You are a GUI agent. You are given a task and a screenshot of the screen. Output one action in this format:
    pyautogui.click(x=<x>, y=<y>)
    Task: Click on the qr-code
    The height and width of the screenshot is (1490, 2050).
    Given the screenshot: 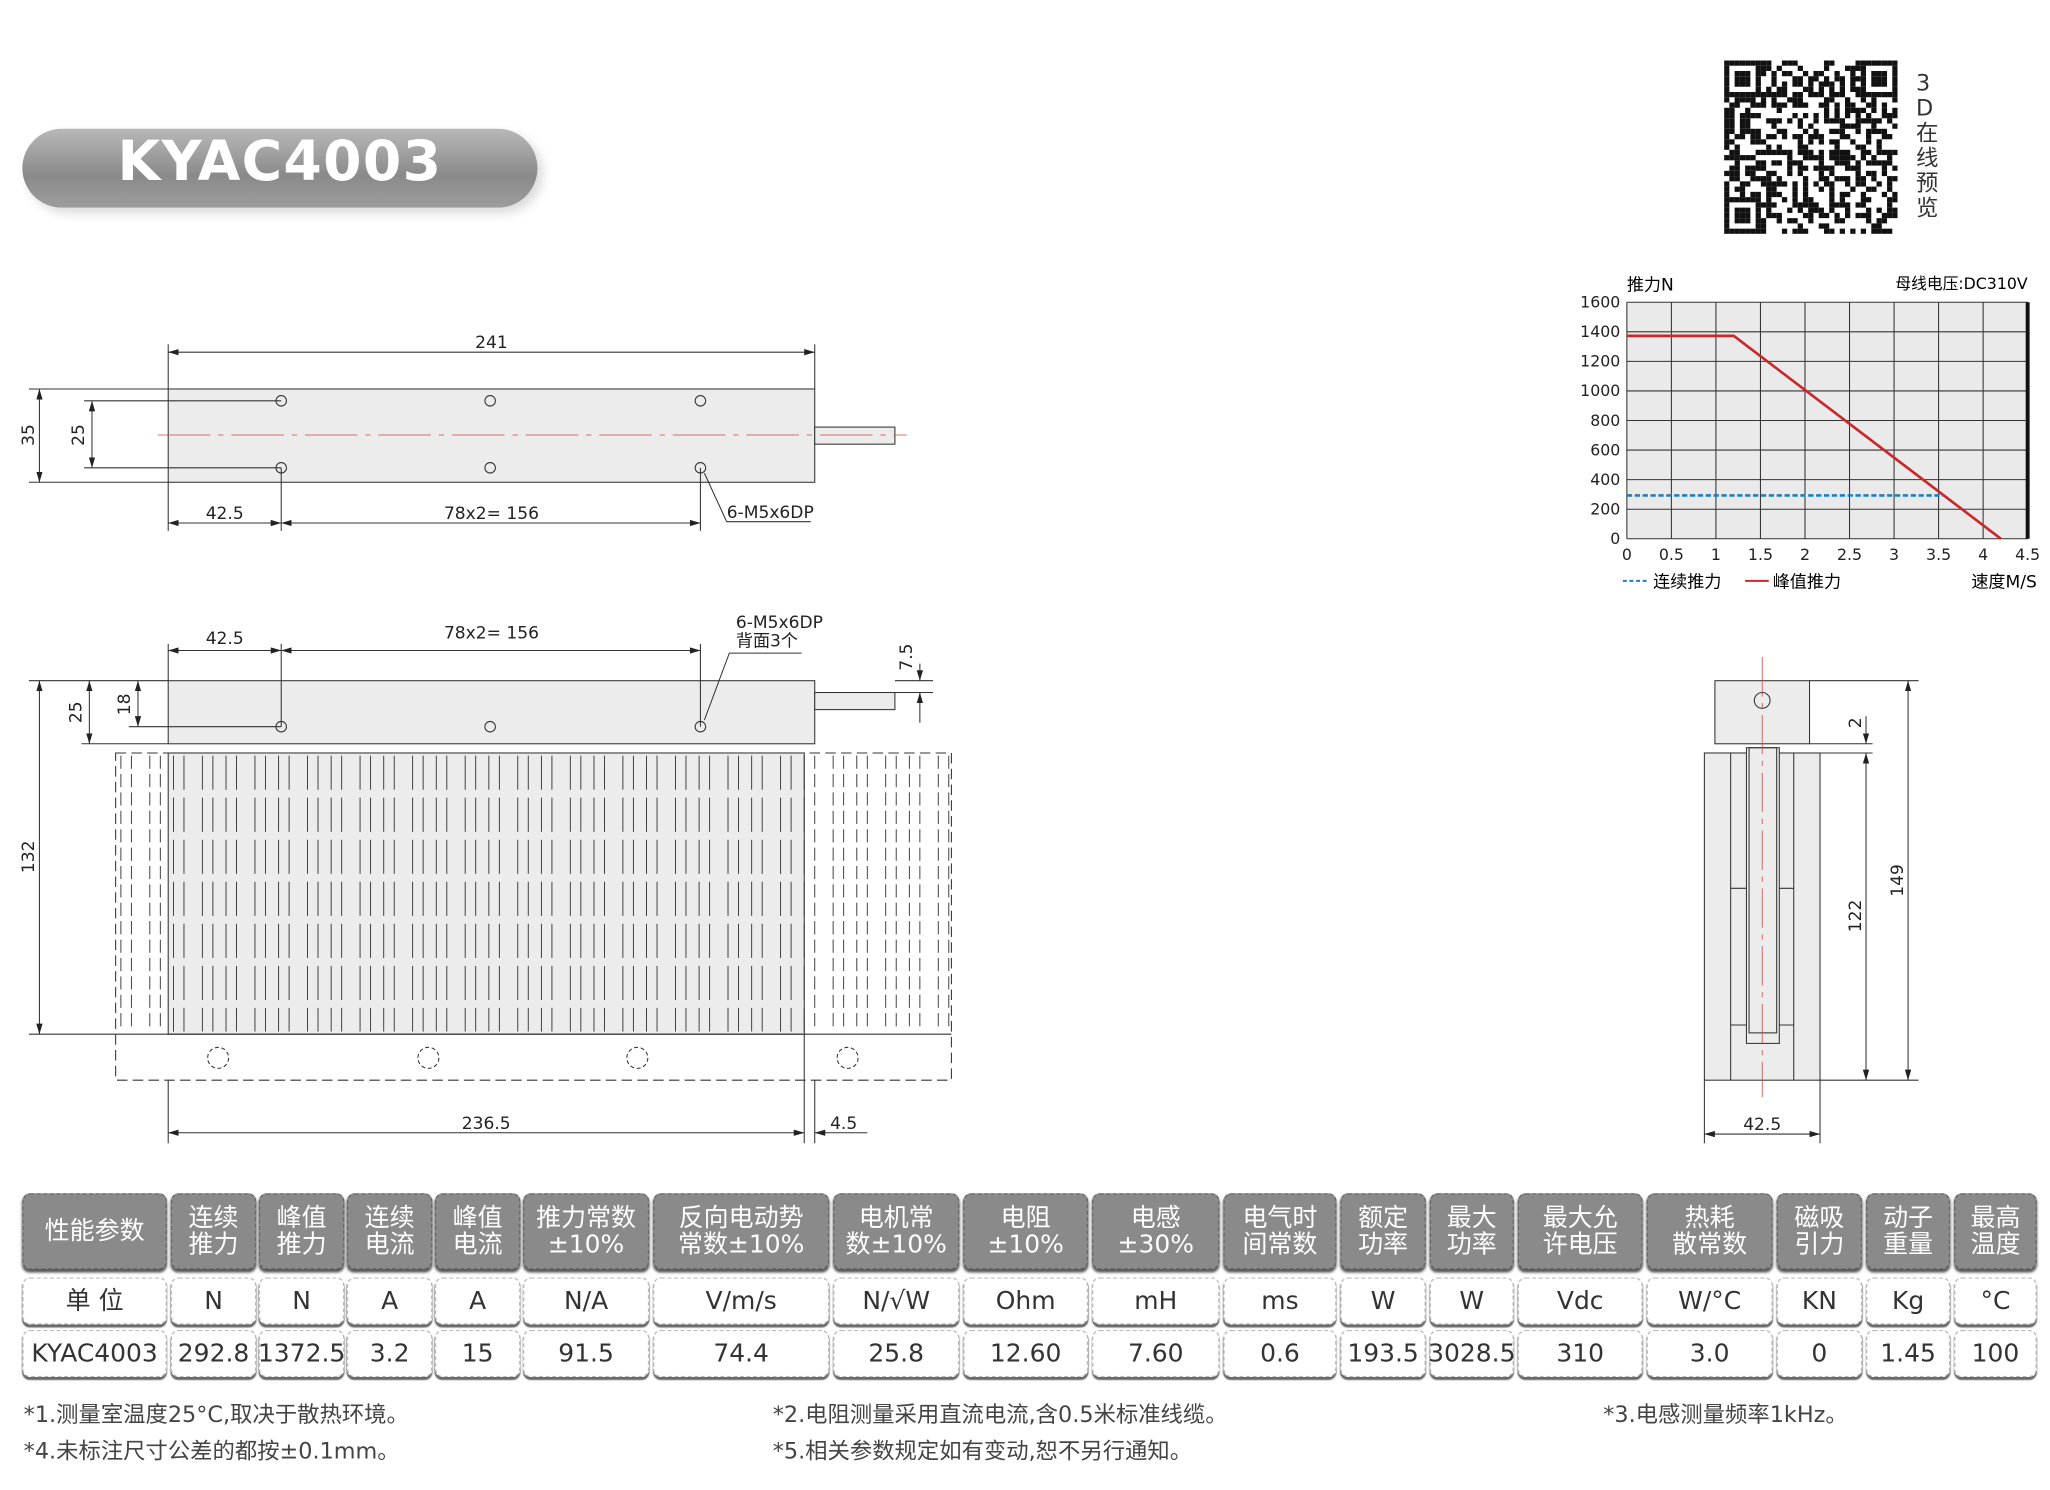 What is the action you would take?
    pyautogui.click(x=1811, y=147)
    